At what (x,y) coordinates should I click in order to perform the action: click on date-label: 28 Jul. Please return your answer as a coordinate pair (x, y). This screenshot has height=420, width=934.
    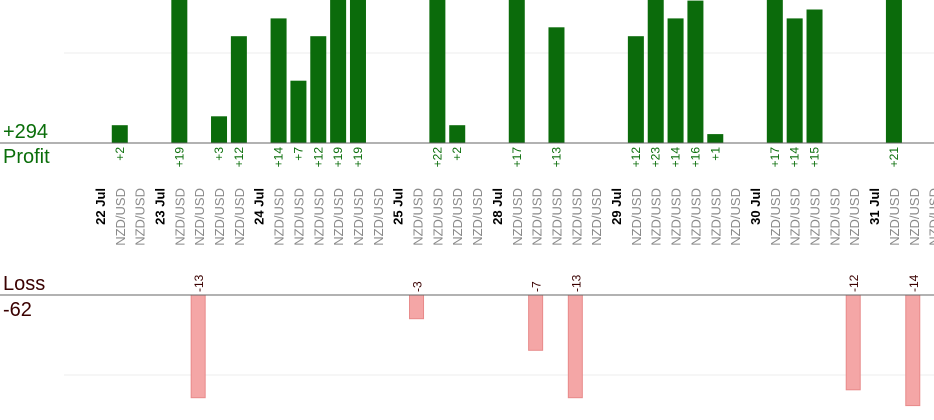
    Looking at the image, I should click on (497, 206).